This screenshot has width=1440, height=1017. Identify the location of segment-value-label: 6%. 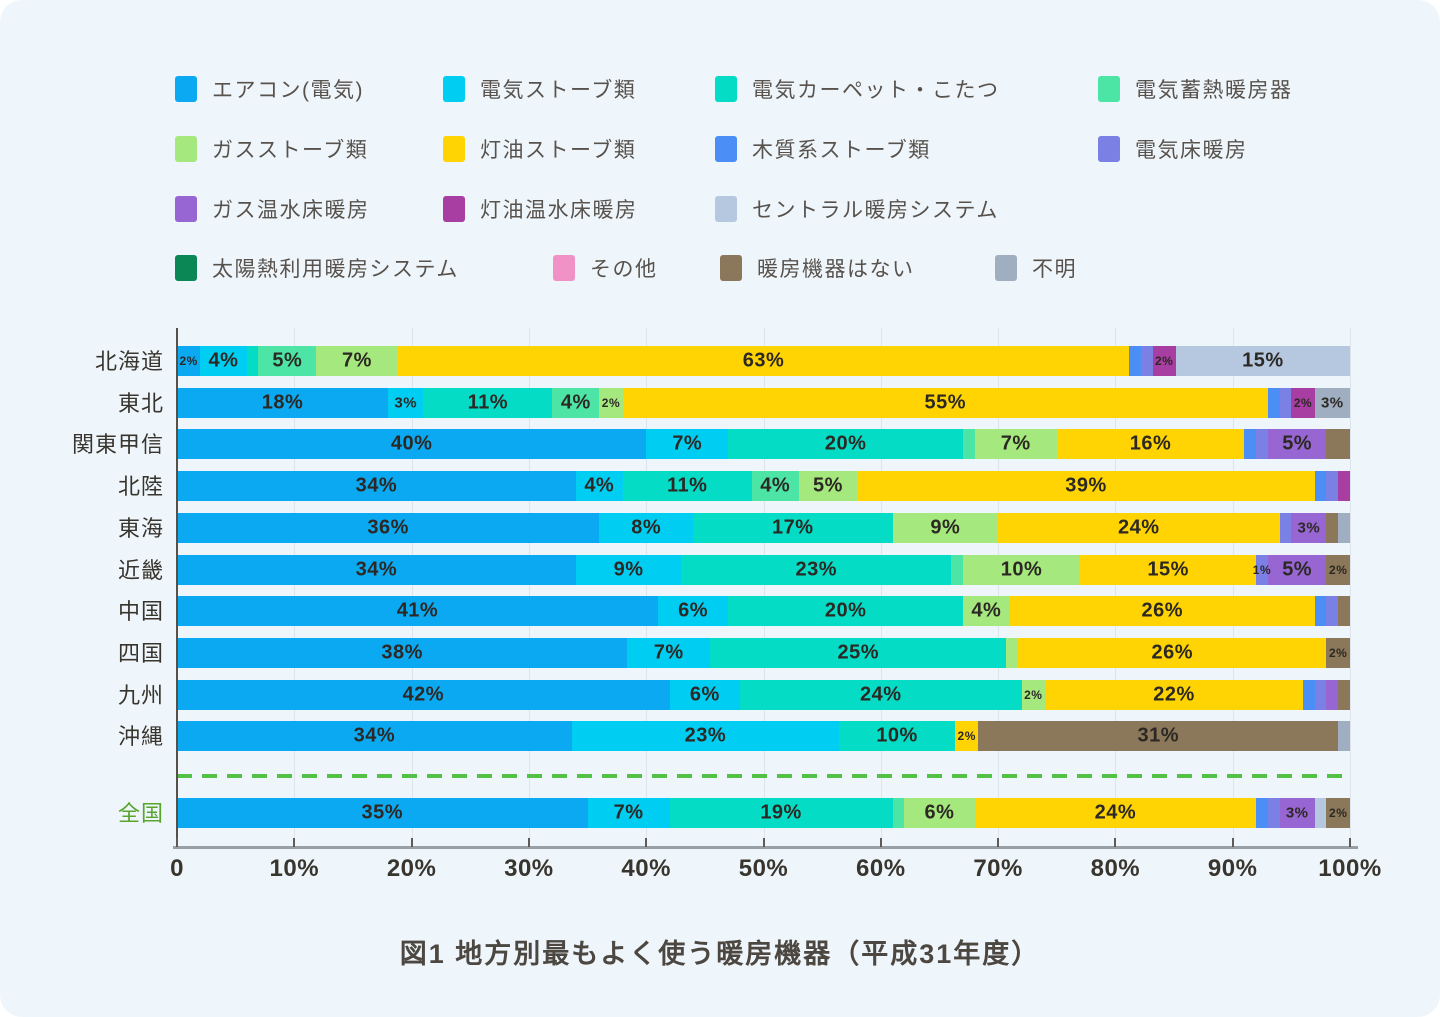
(704, 694).